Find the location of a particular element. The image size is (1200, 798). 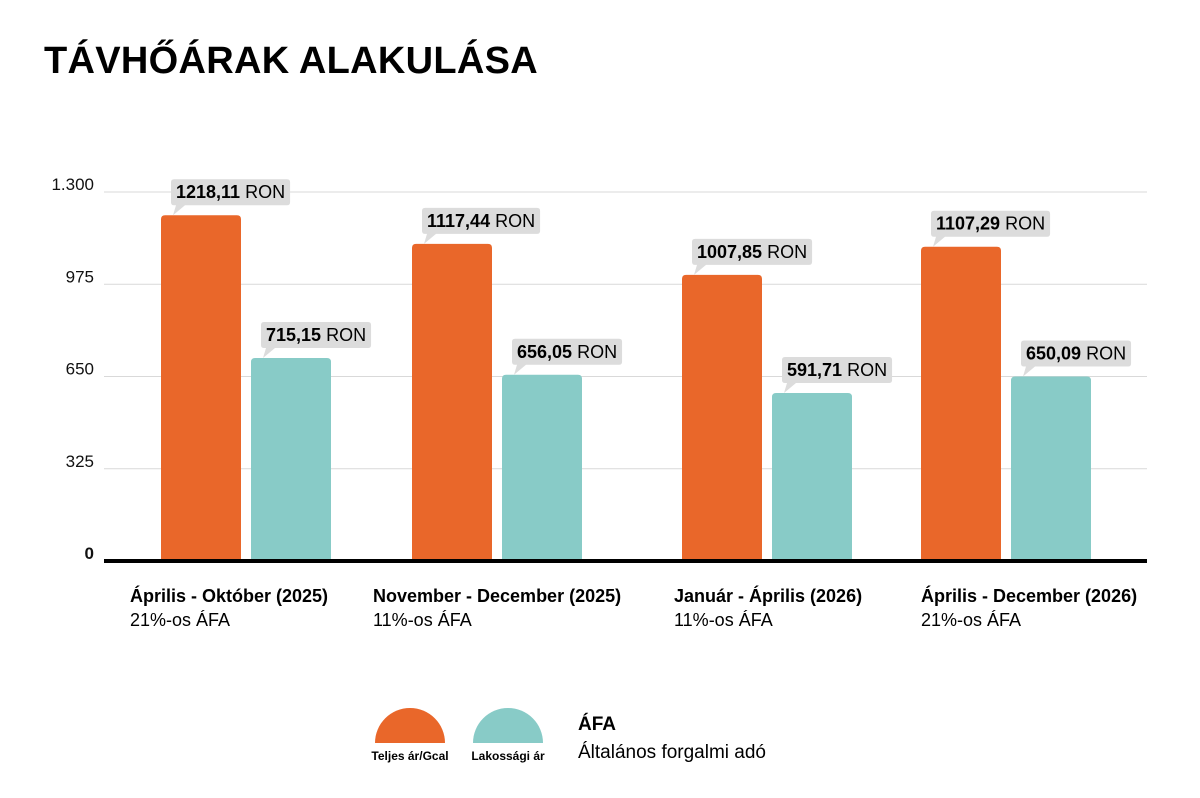

y-axis: 0 325 650 975 1.300 is located at coordinates (72, 369).